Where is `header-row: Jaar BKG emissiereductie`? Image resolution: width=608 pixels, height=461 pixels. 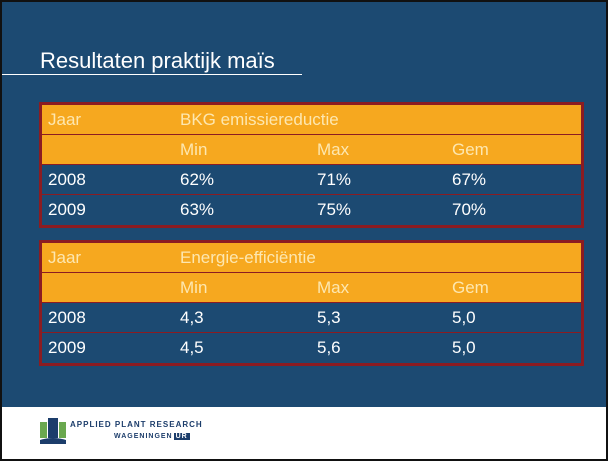
header-row: Jaar BKG emissiereductie is located at coordinates (311, 120).